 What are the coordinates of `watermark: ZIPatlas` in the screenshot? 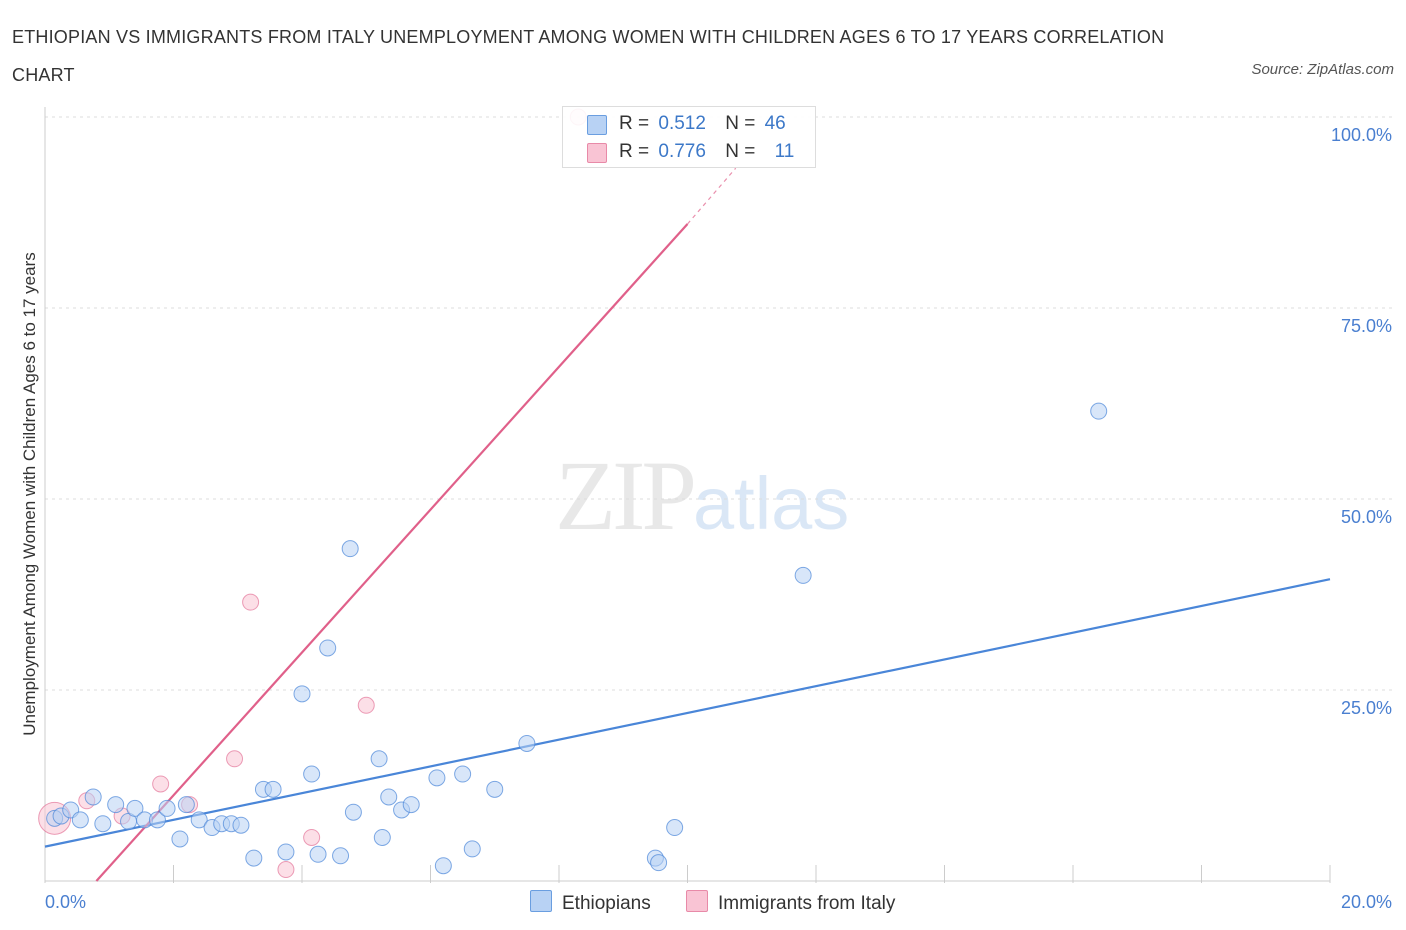 It's located at (702, 495).